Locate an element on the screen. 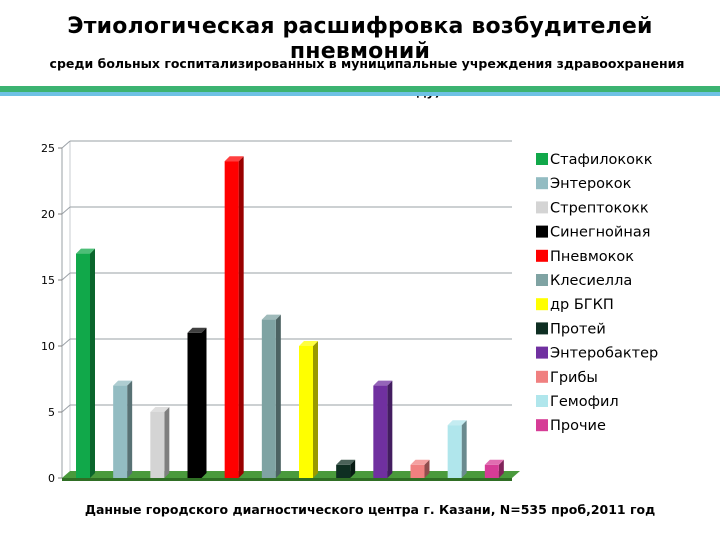 The image size is (720, 540). header-stripe-green is located at coordinates (360, 89).